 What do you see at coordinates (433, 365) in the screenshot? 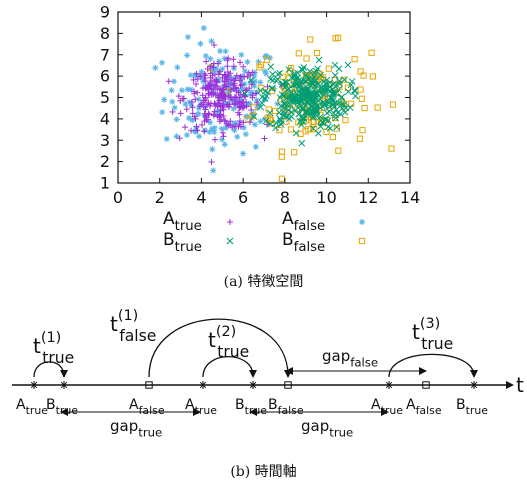
I see `interval-arc` at bounding box center [433, 365].